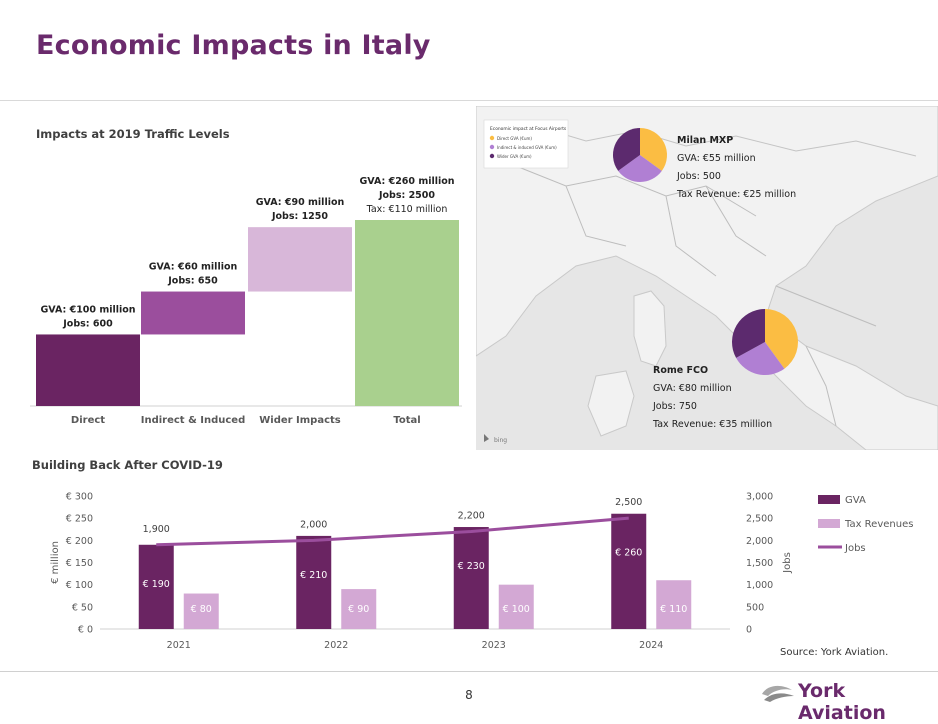  What do you see at coordinates (471, 566) in the screenshot?
I see `gva-bar-label: € 230` at bounding box center [471, 566].